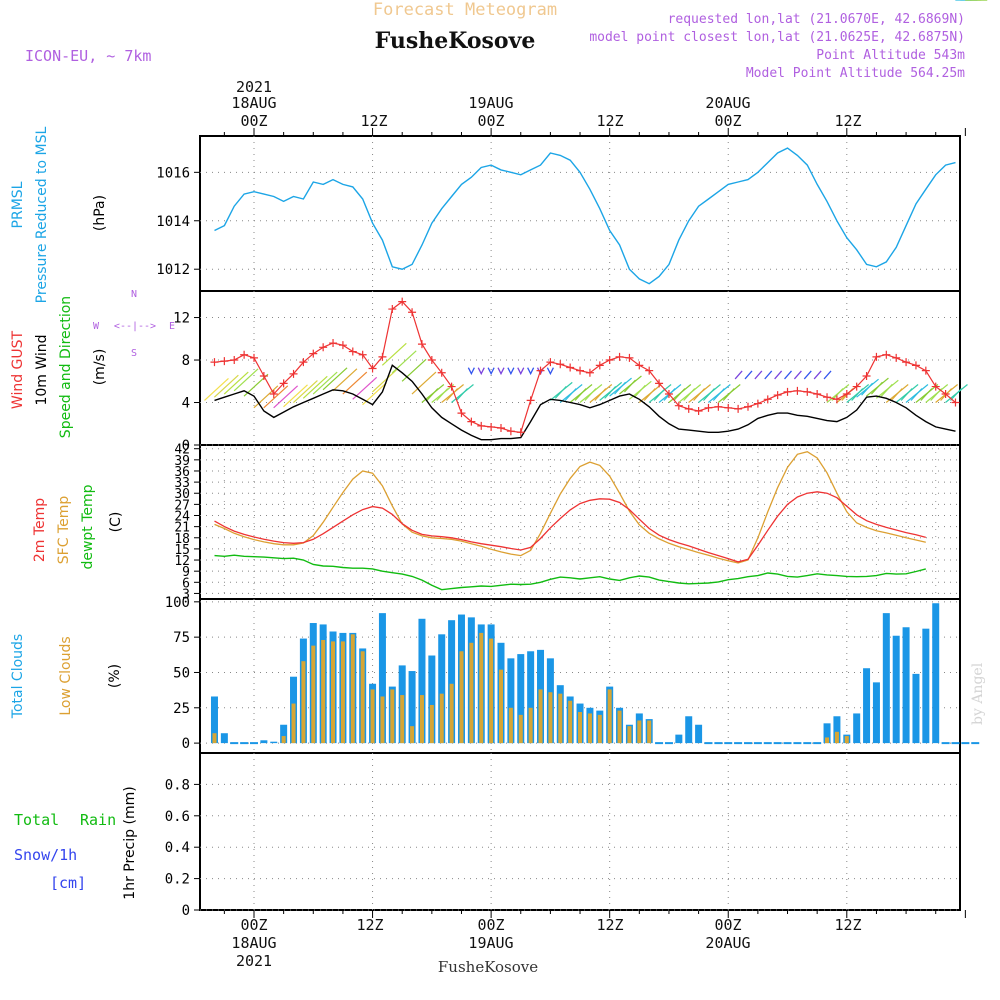  I want to click on bottom-tick-3: 12Z, so click(609, 925).